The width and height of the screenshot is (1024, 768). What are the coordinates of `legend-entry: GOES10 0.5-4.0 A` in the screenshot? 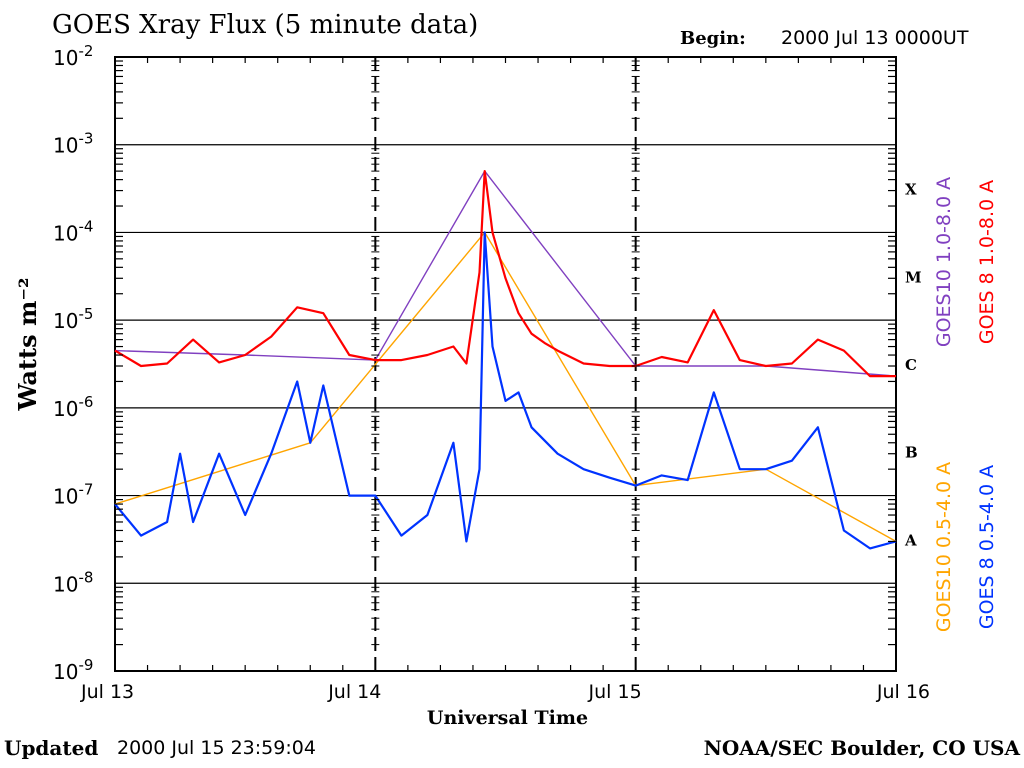 It's located at (944, 547).